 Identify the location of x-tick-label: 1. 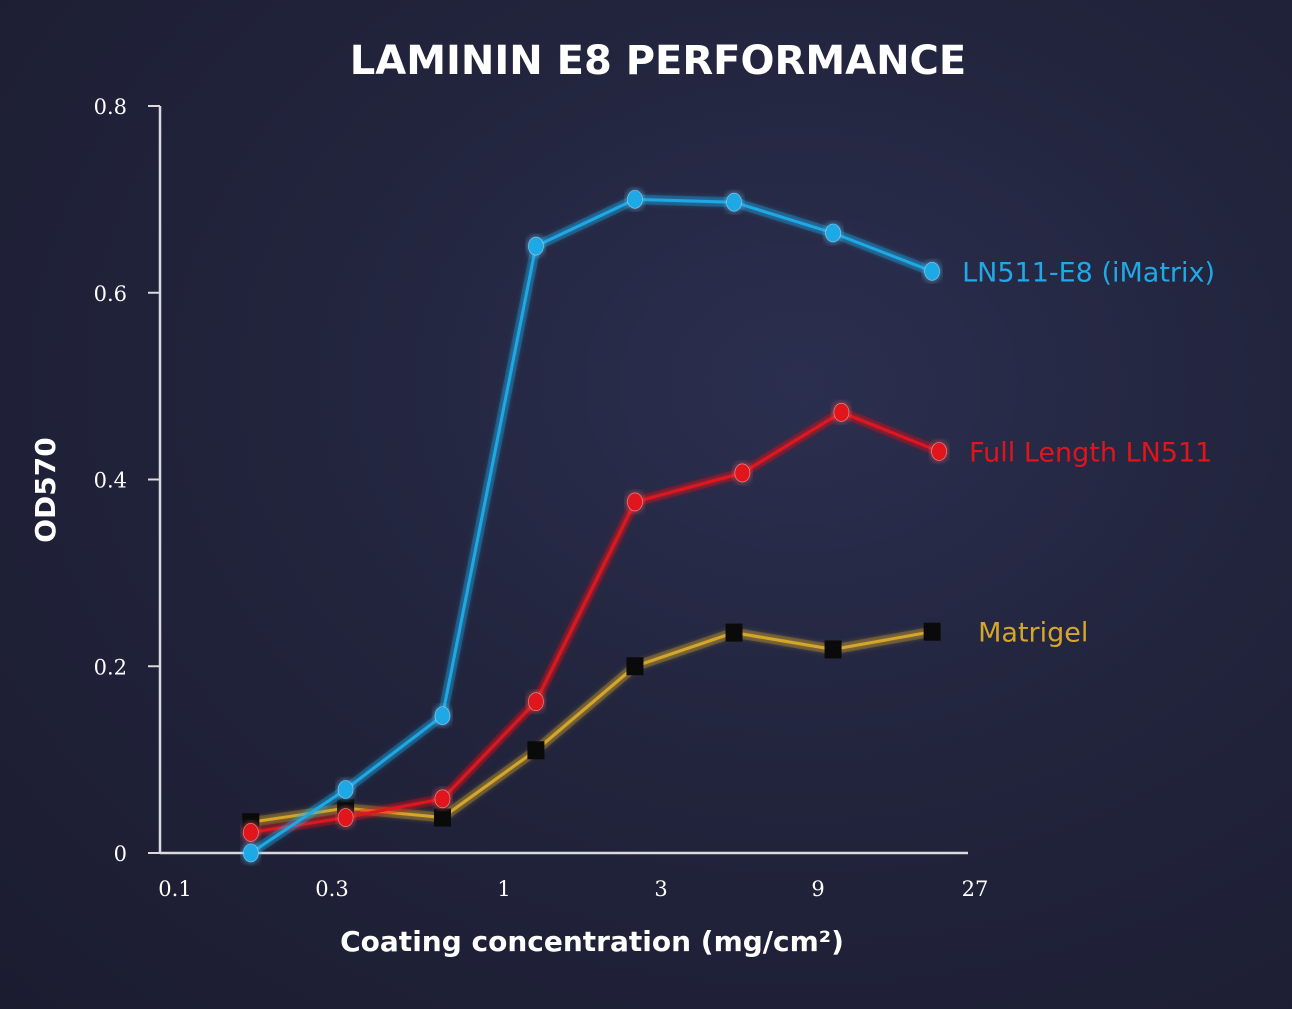
(503, 889).